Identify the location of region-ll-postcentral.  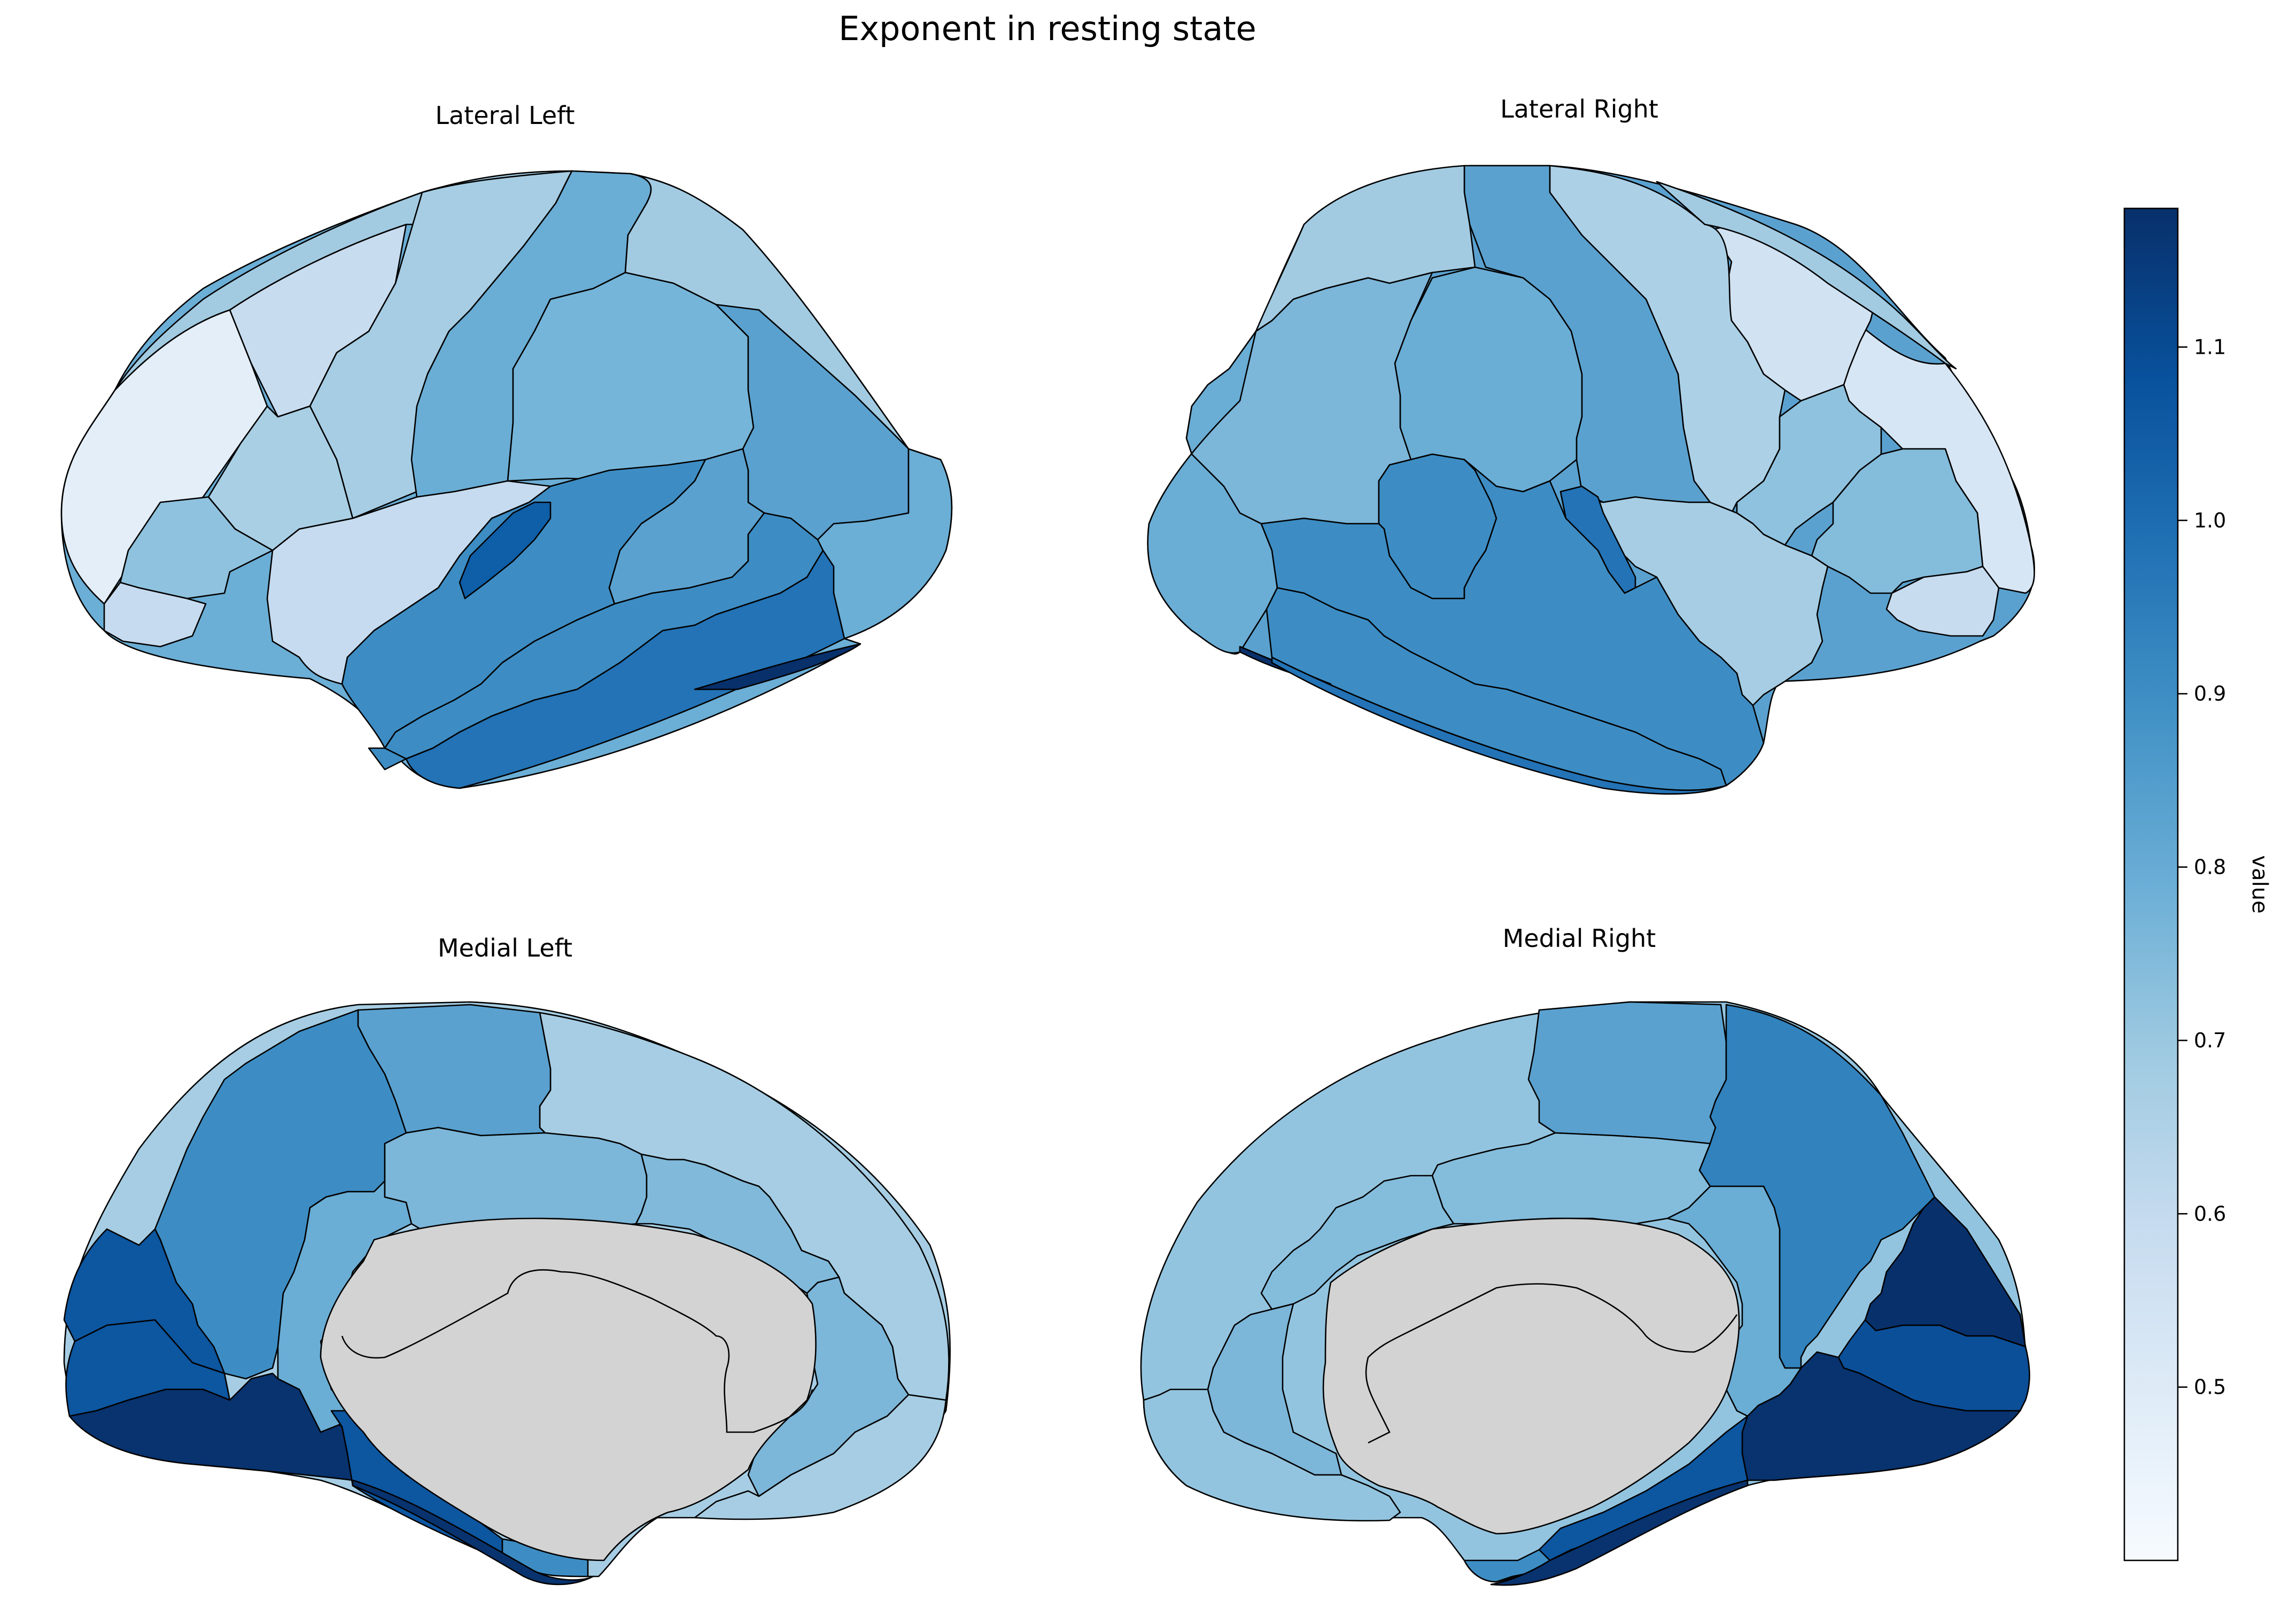
(767, 311).